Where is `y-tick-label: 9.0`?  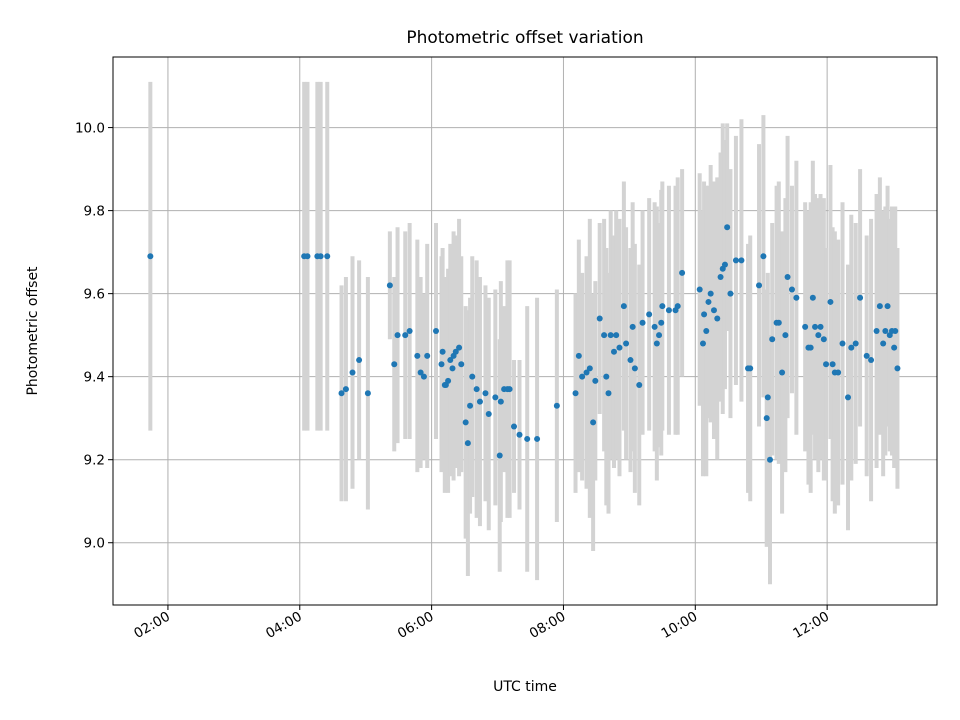
y-tick-label: 9.0 is located at coordinates (94, 544).